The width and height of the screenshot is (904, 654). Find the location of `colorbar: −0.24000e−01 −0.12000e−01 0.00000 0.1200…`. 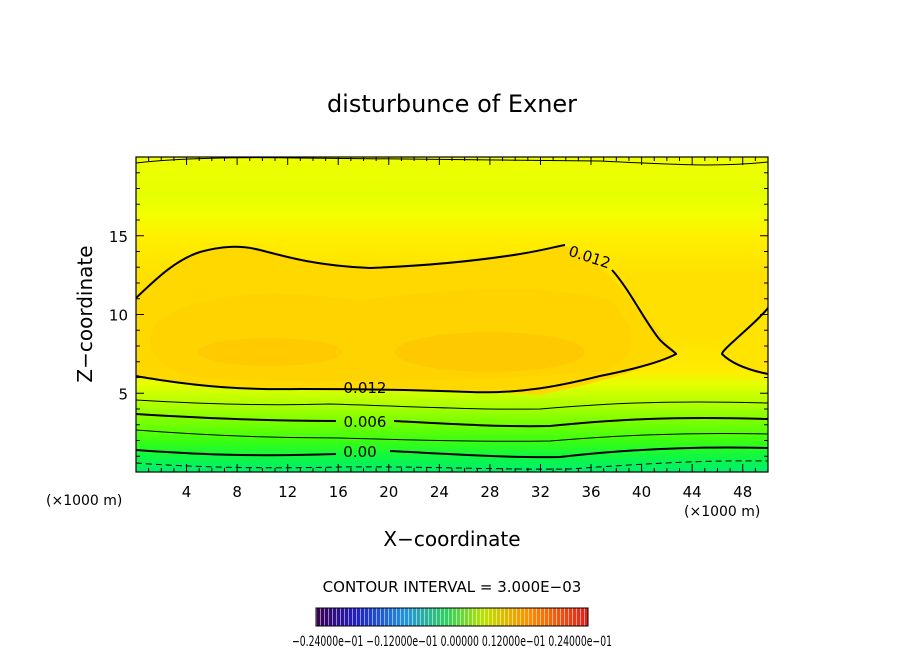

colorbar: −0.24000e−01 −0.12000e−01 0.00000 0.1200… is located at coordinates (452, 628).